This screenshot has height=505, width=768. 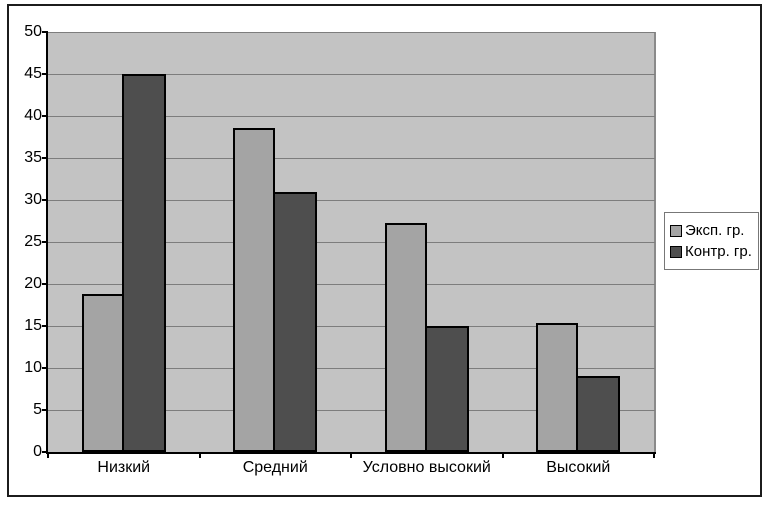 I want to click on category-label: Средний, so click(x=275, y=467).